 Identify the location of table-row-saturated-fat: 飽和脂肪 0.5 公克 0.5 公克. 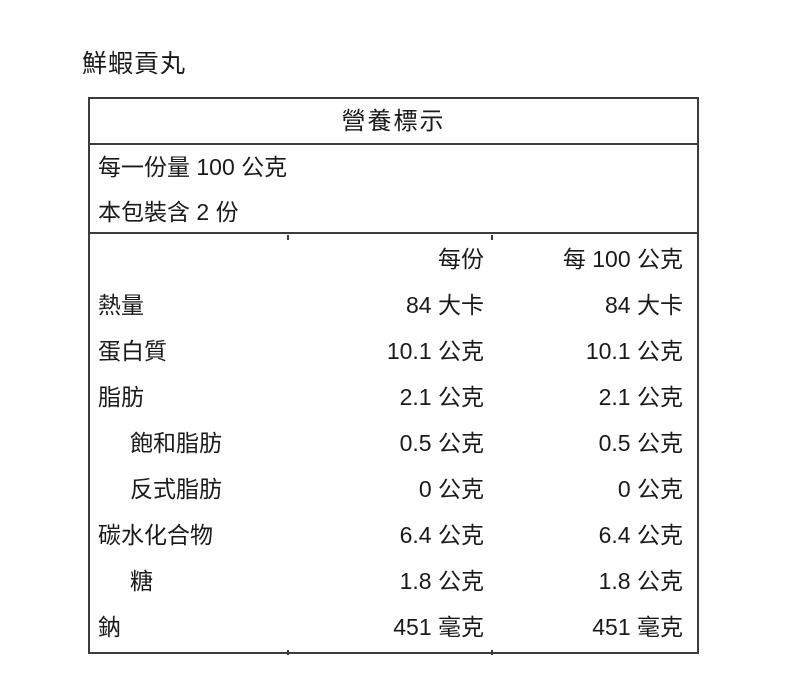
(393, 441).